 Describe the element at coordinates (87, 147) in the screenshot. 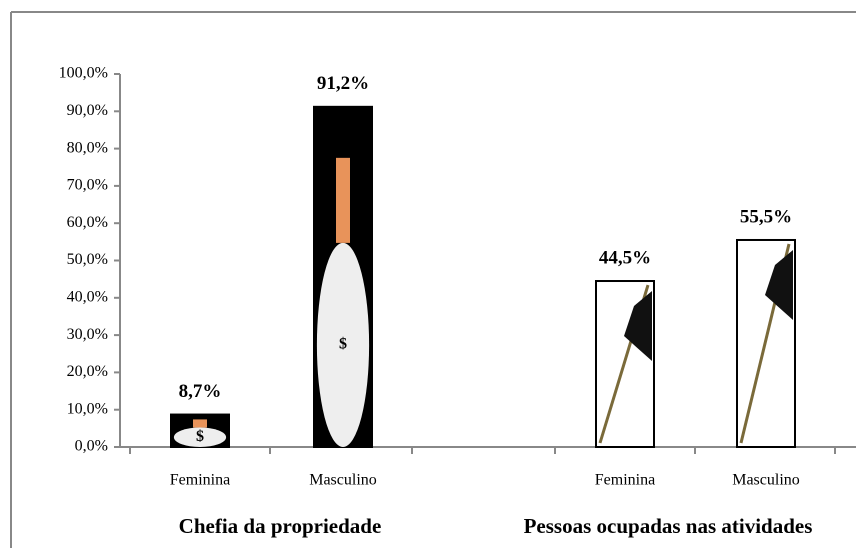

I see `y-tick-label: 80,0%` at that location.